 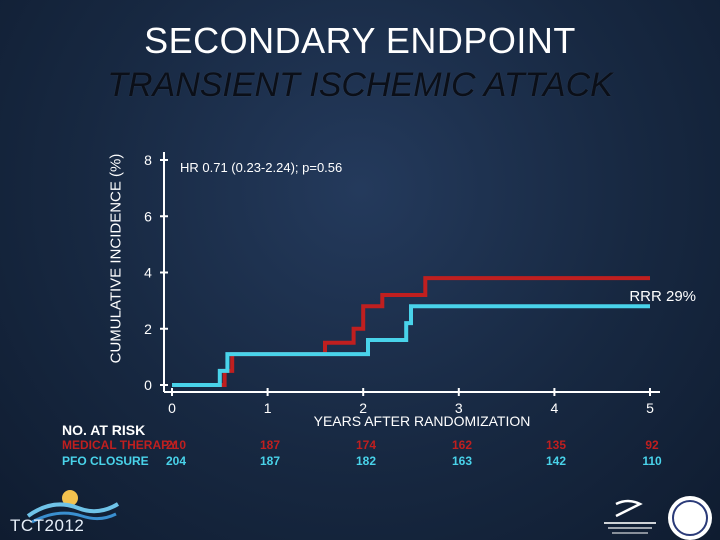 What do you see at coordinates (630, 516) in the screenshot?
I see `organization-logo-icon` at bounding box center [630, 516].